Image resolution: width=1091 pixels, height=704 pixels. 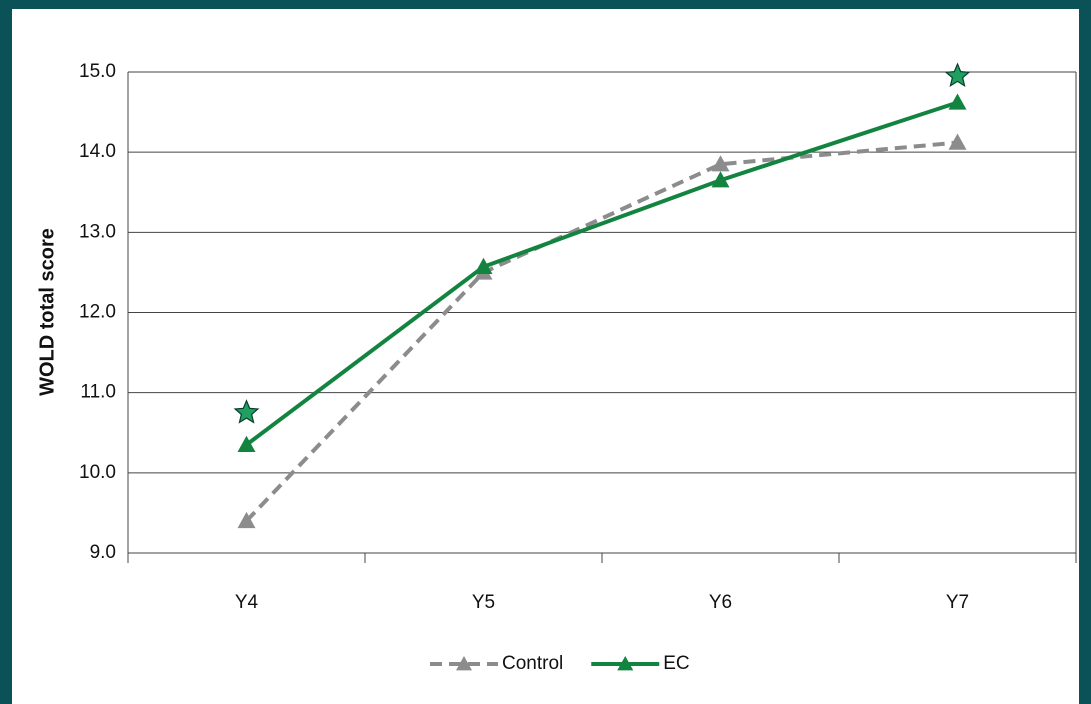 What do you see at coordinates (97, 312) in the screenshot?
I see `y-tick-label: 12.0` at bounding box center [97, 312].